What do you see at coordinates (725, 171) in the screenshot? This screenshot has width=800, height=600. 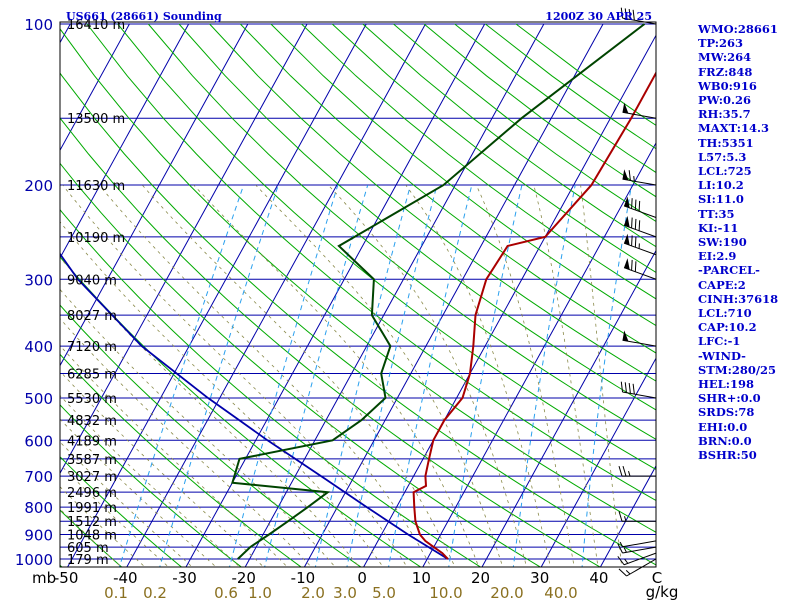 I see `stat-line: LCL:725` at bounding box center [725, 171].